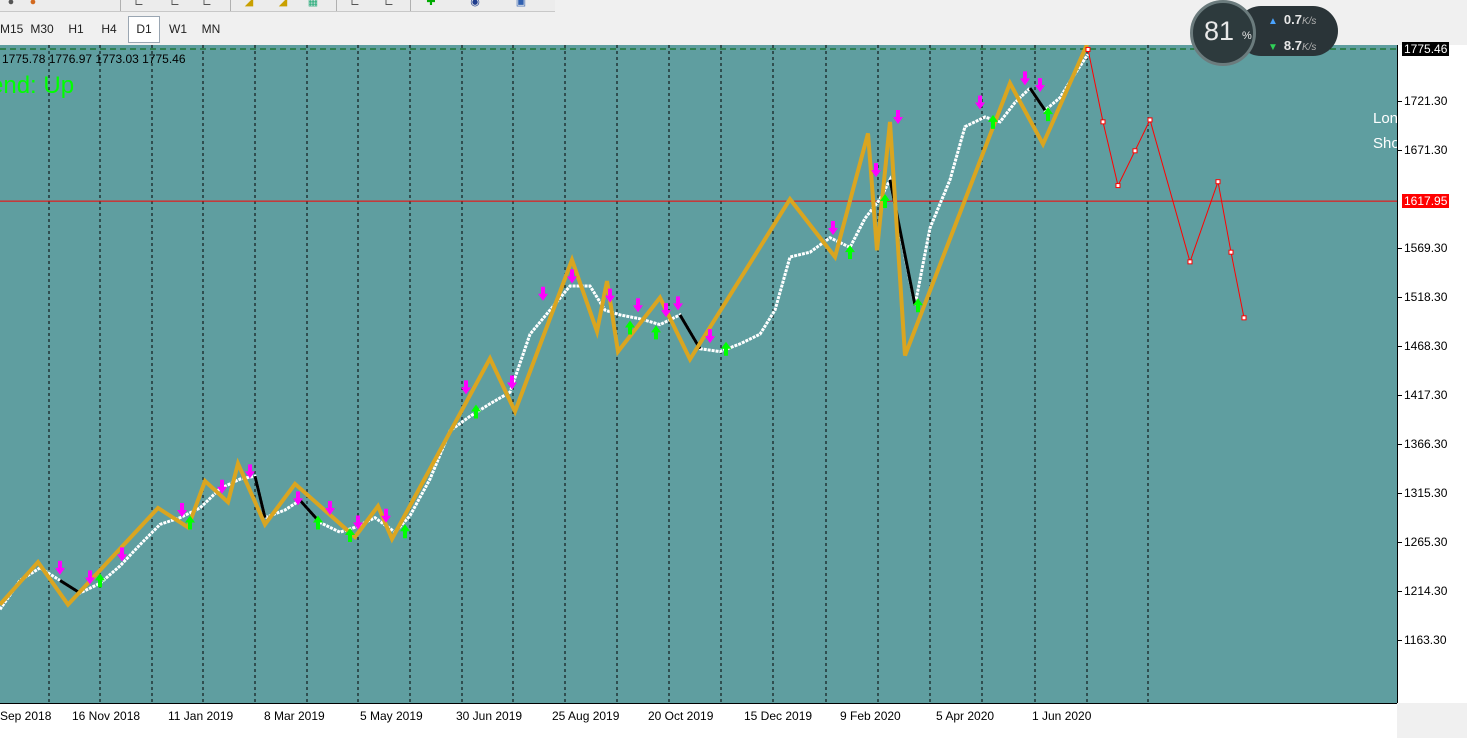 The image size is (1467, 738). What do you see at coordinates (521, 4) in the screenshot?
I see `templates-icon: ▣` at bounding box center [521, 4].